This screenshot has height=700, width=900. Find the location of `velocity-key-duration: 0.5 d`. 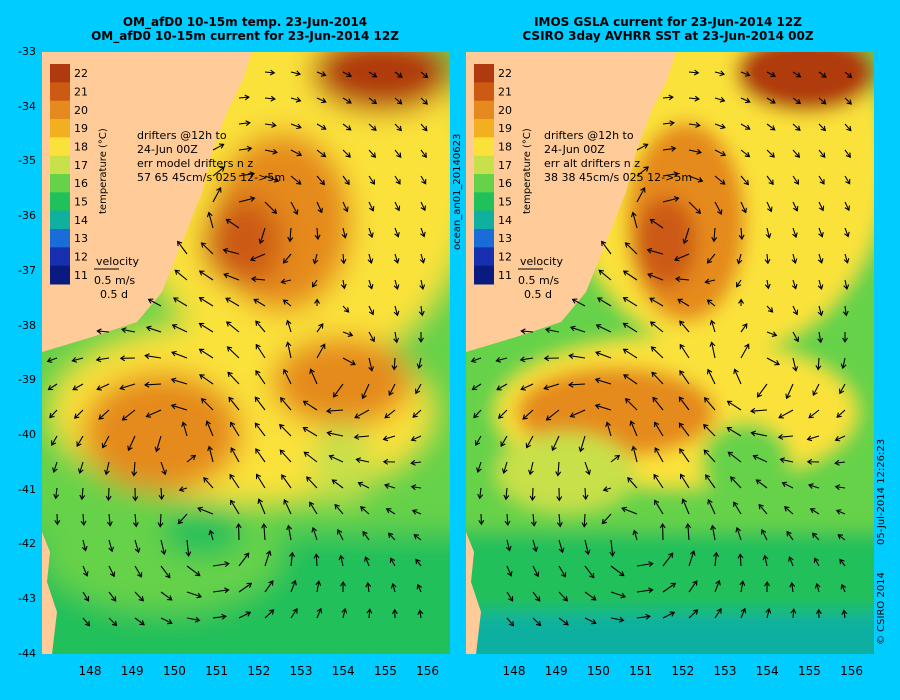

velocity-key-duration: 0.5 d is located at coordinates (114, 294).